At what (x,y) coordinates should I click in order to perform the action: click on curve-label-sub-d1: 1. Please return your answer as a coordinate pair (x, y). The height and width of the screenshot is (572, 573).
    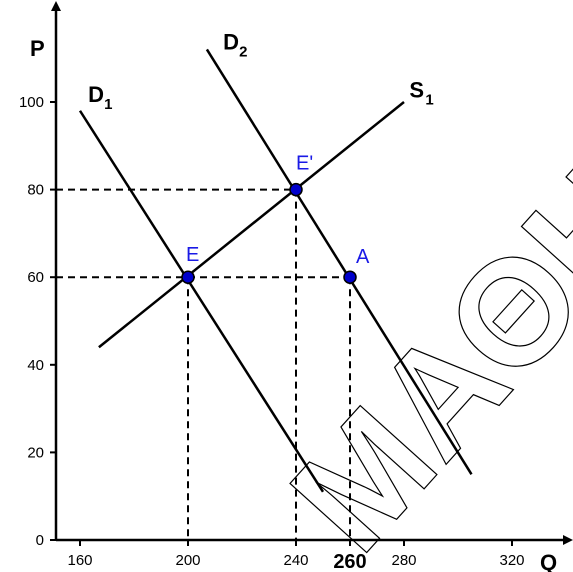
    Looking at the image, I should click on (108, 104).